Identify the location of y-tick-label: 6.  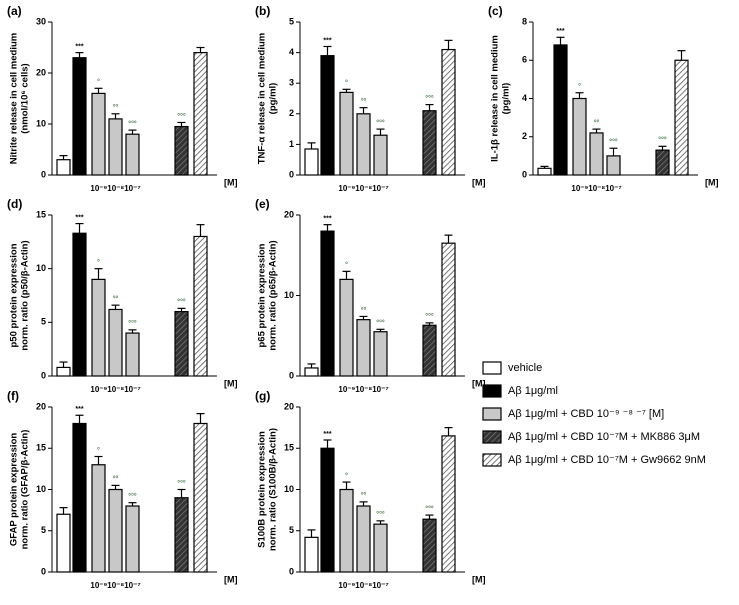
(524, 60).